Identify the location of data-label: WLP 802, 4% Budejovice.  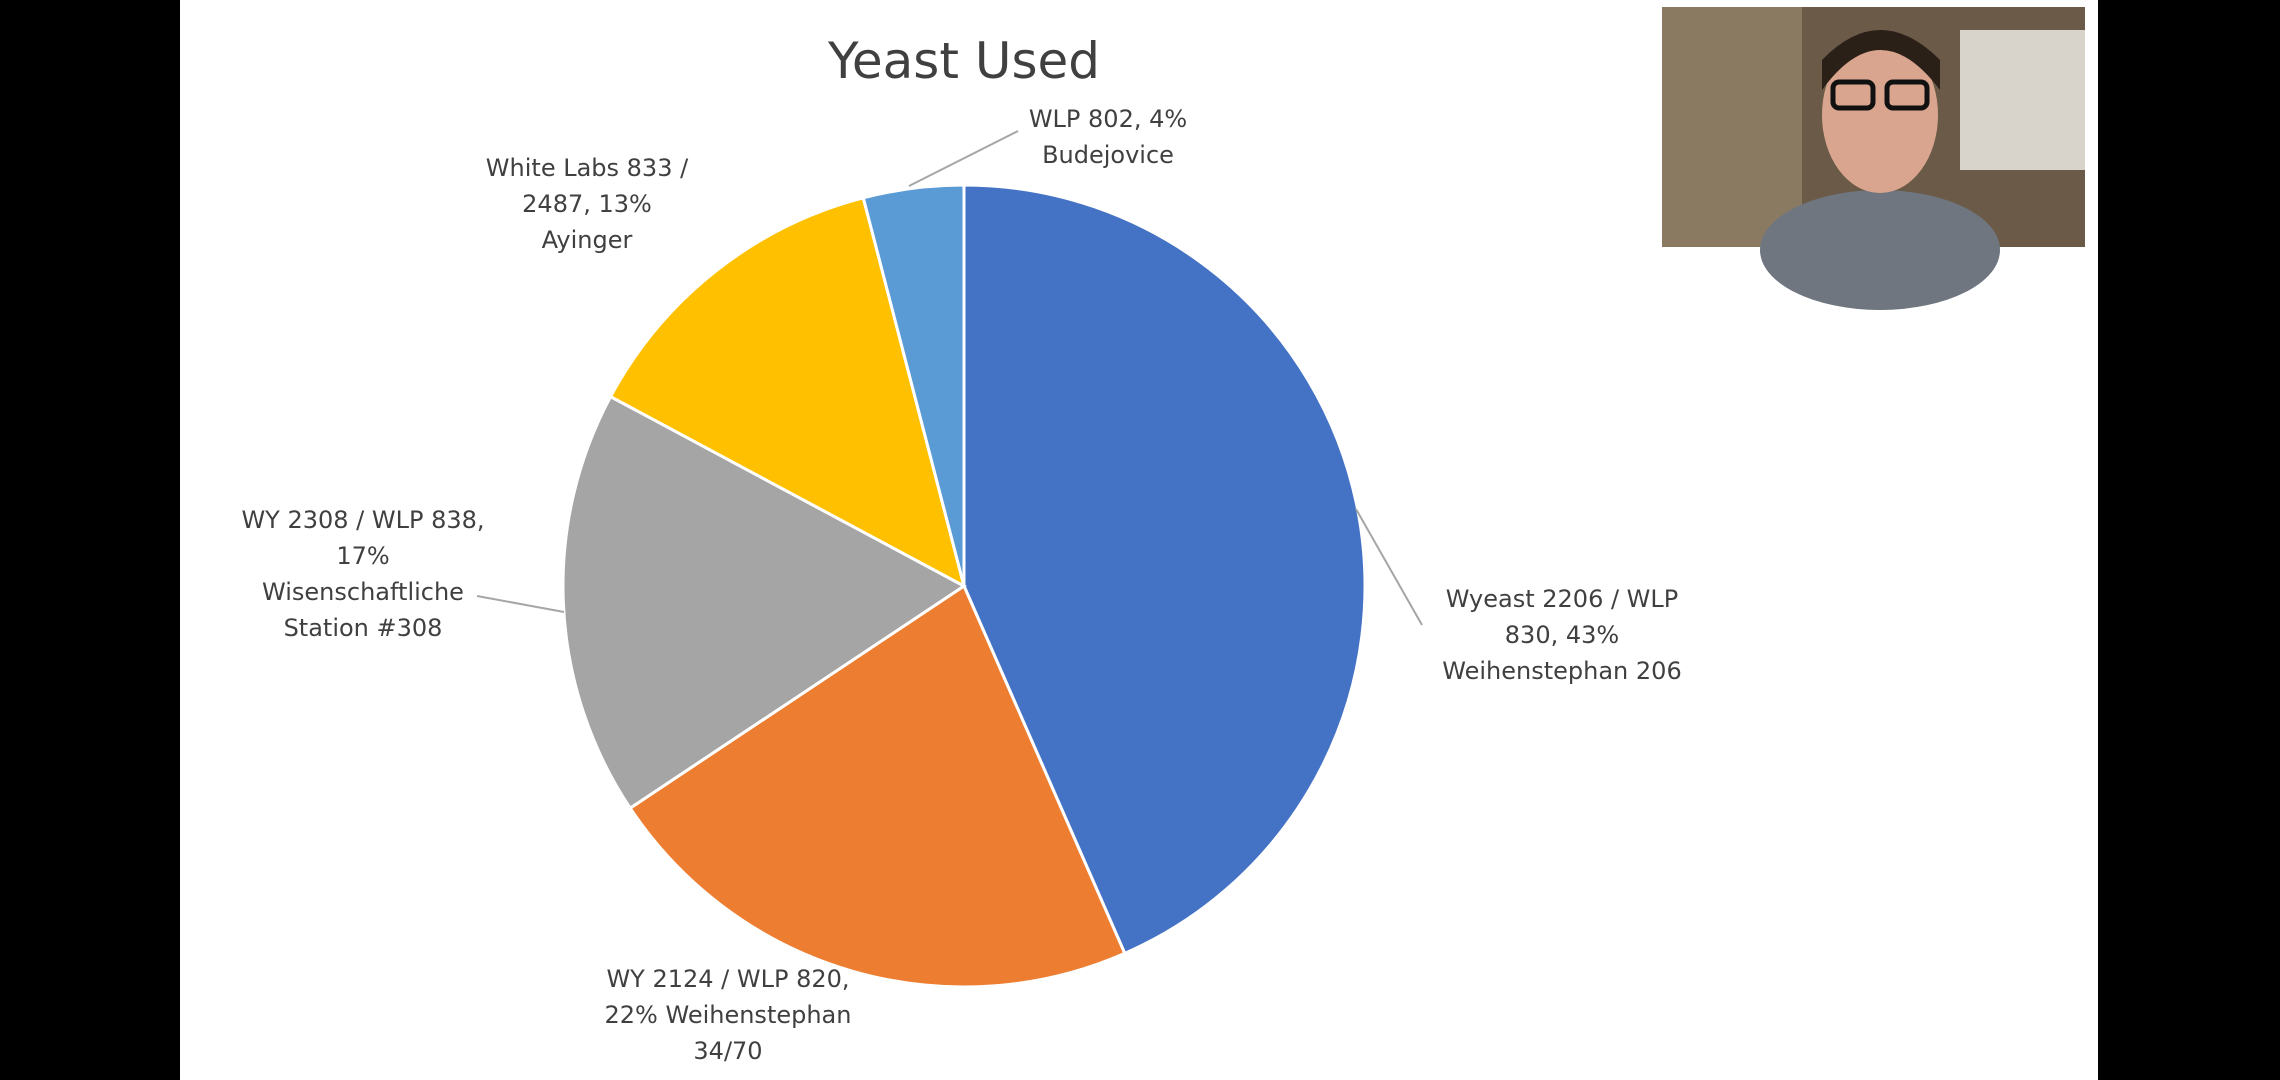
(1108, 137).